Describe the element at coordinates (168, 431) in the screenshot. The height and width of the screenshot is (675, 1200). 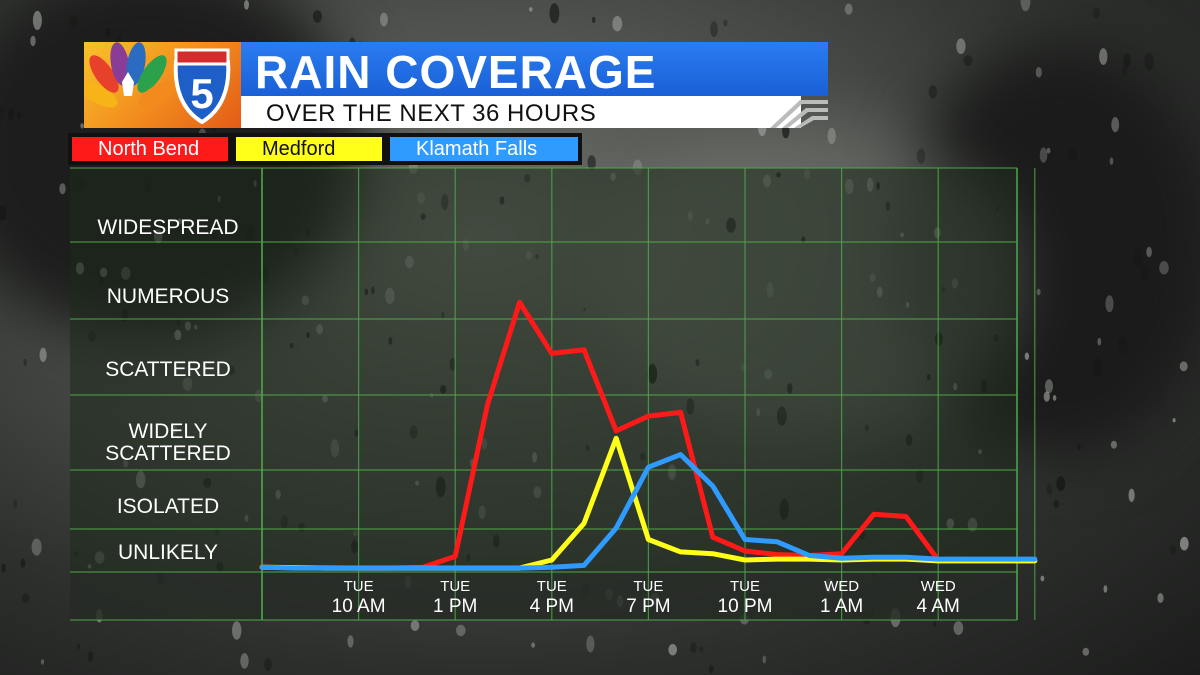
I see `y-axis-label: WIDELY` at that location.